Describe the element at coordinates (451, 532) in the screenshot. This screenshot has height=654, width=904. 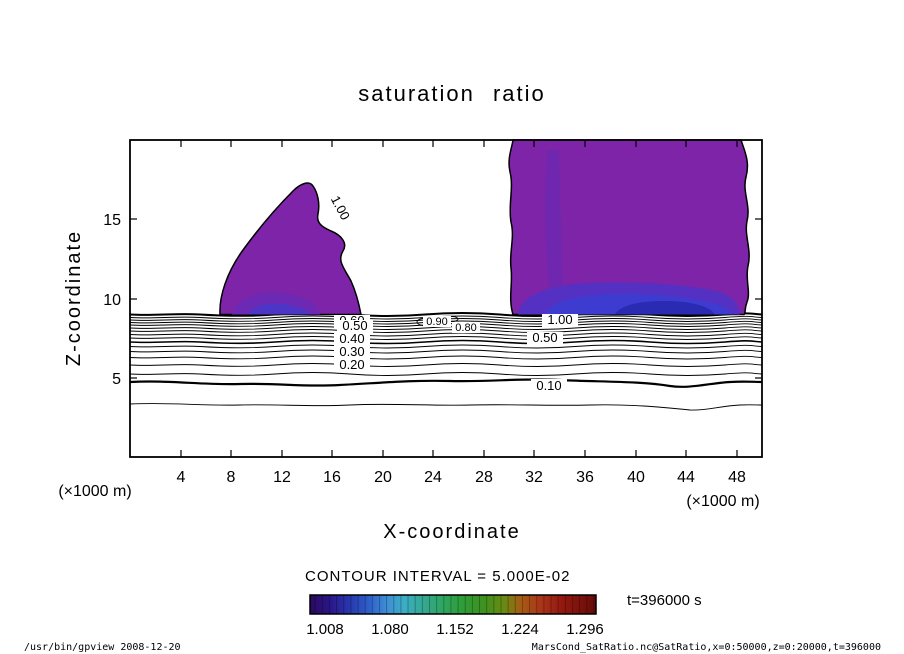
I see `x-axis-label: X-coordinate` at that location.